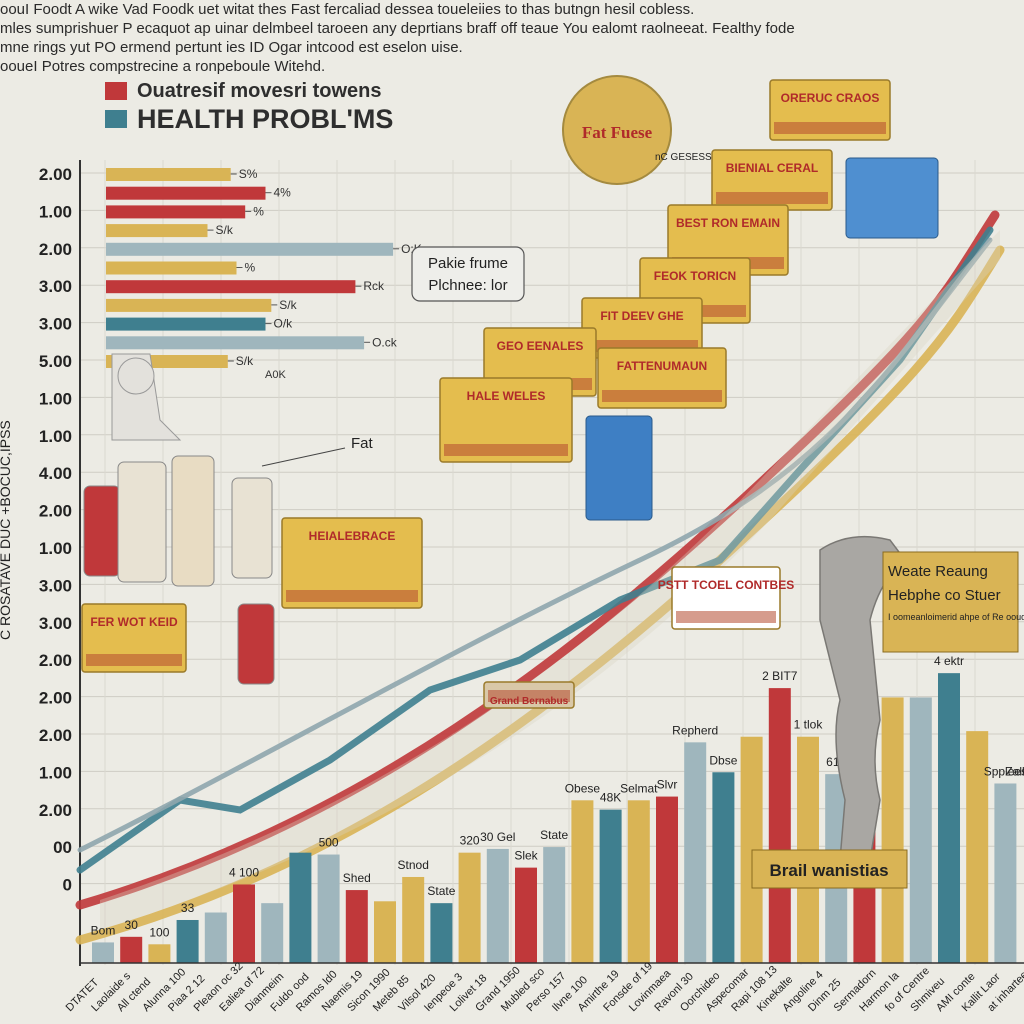  What do you see at coordinates (159, 932) in the screenshot?
I see `vbar-data-label: 100` at bounding box center [159, 932].